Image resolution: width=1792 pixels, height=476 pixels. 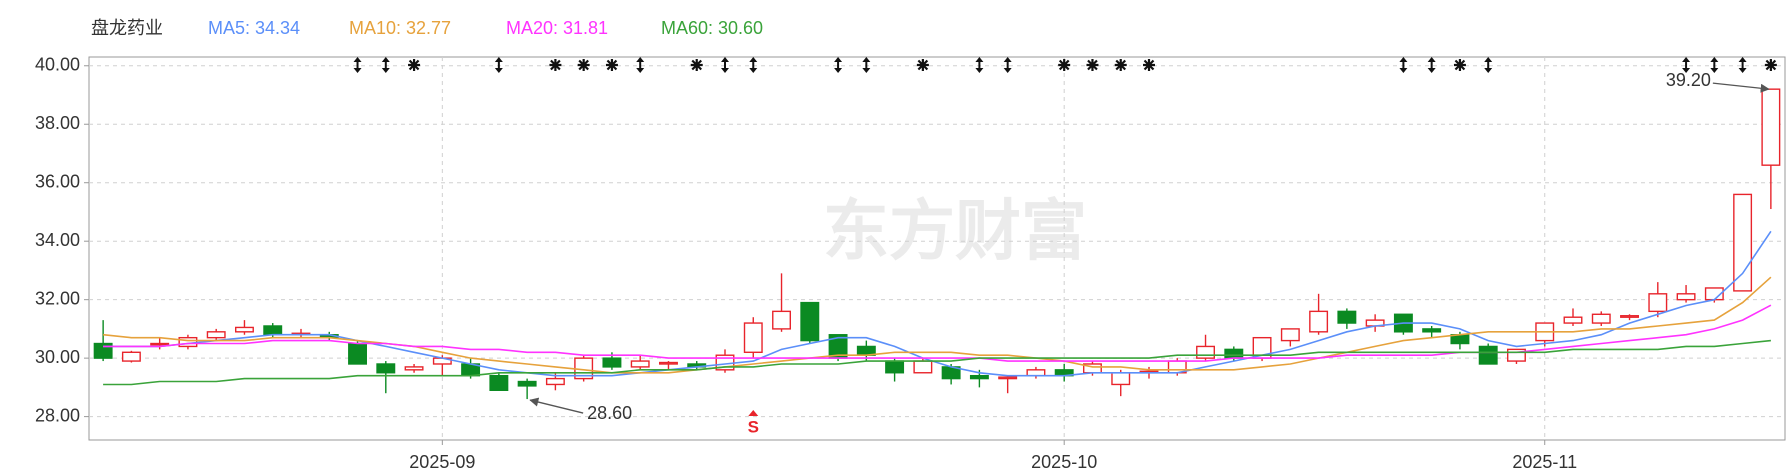 What do you see at coordinates (1688, 80) in the screenshot?
I see `annotation-label: 39.20` at bounding box center [1688, 80].